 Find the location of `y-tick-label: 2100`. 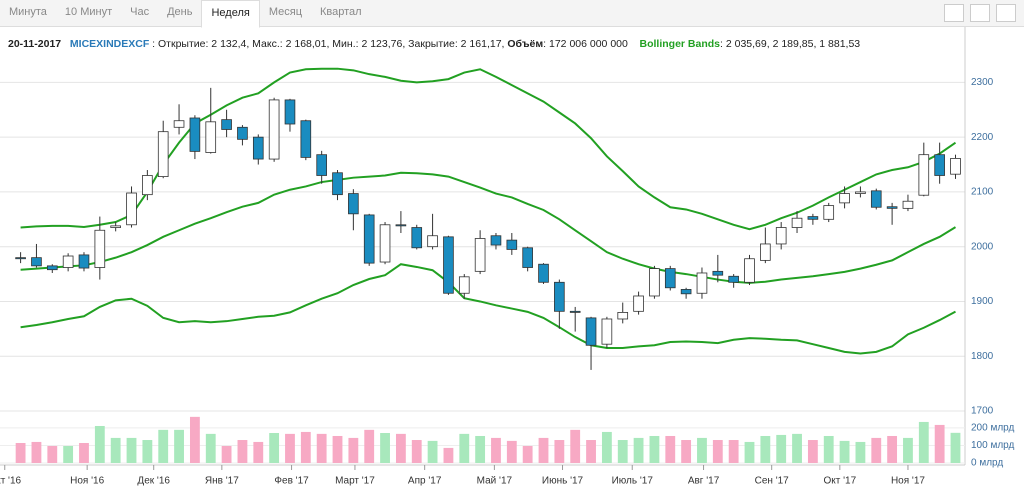

y-tick-label: 2100 is located at coordinates (982, 192).